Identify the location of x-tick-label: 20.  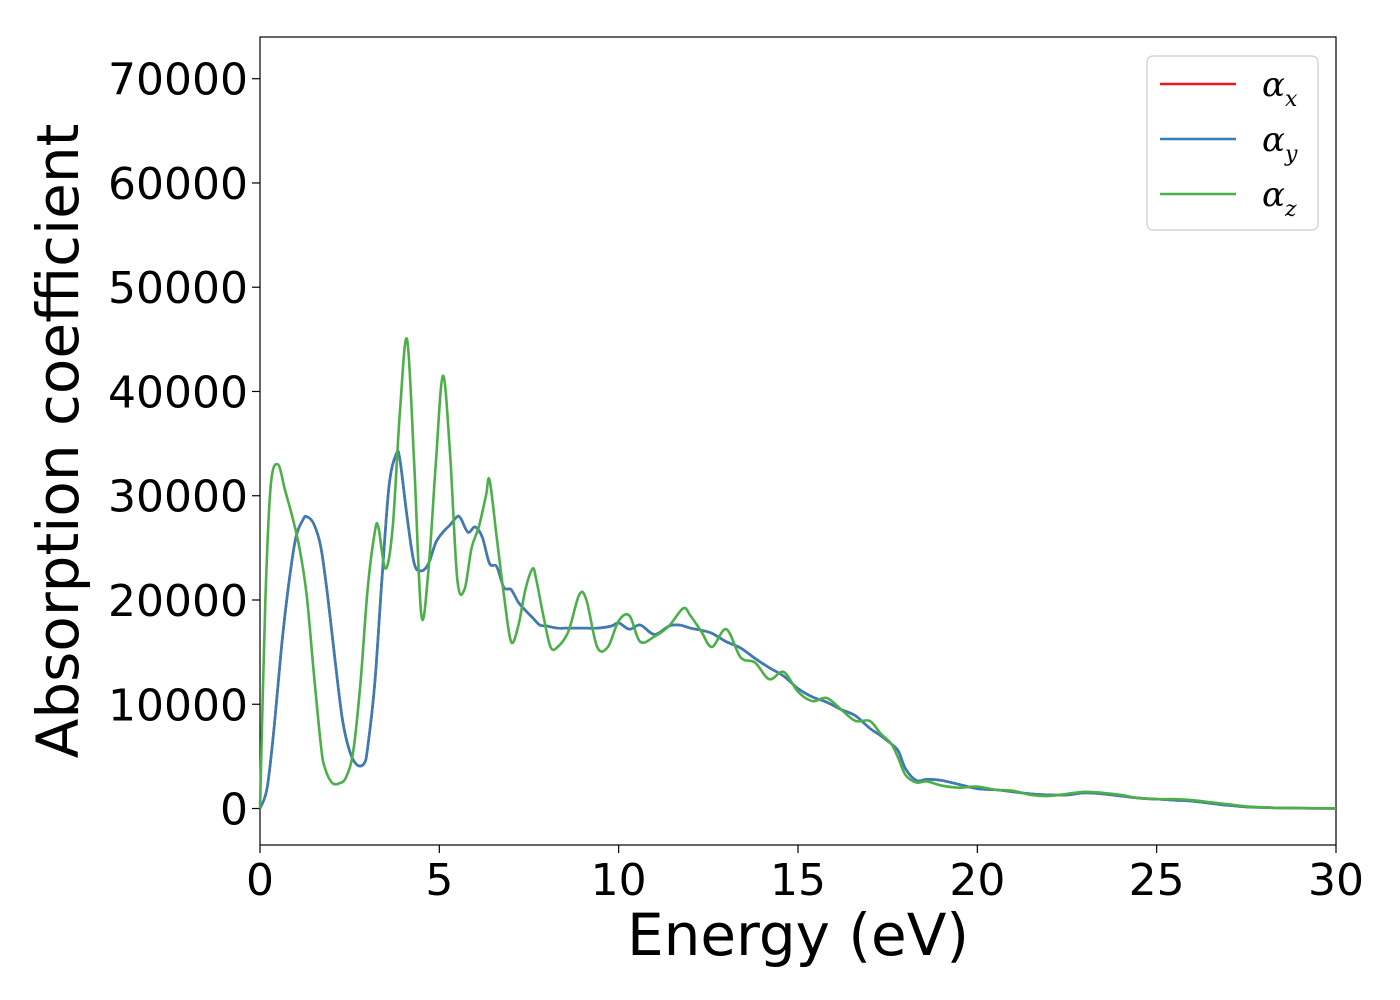
(977, 880).